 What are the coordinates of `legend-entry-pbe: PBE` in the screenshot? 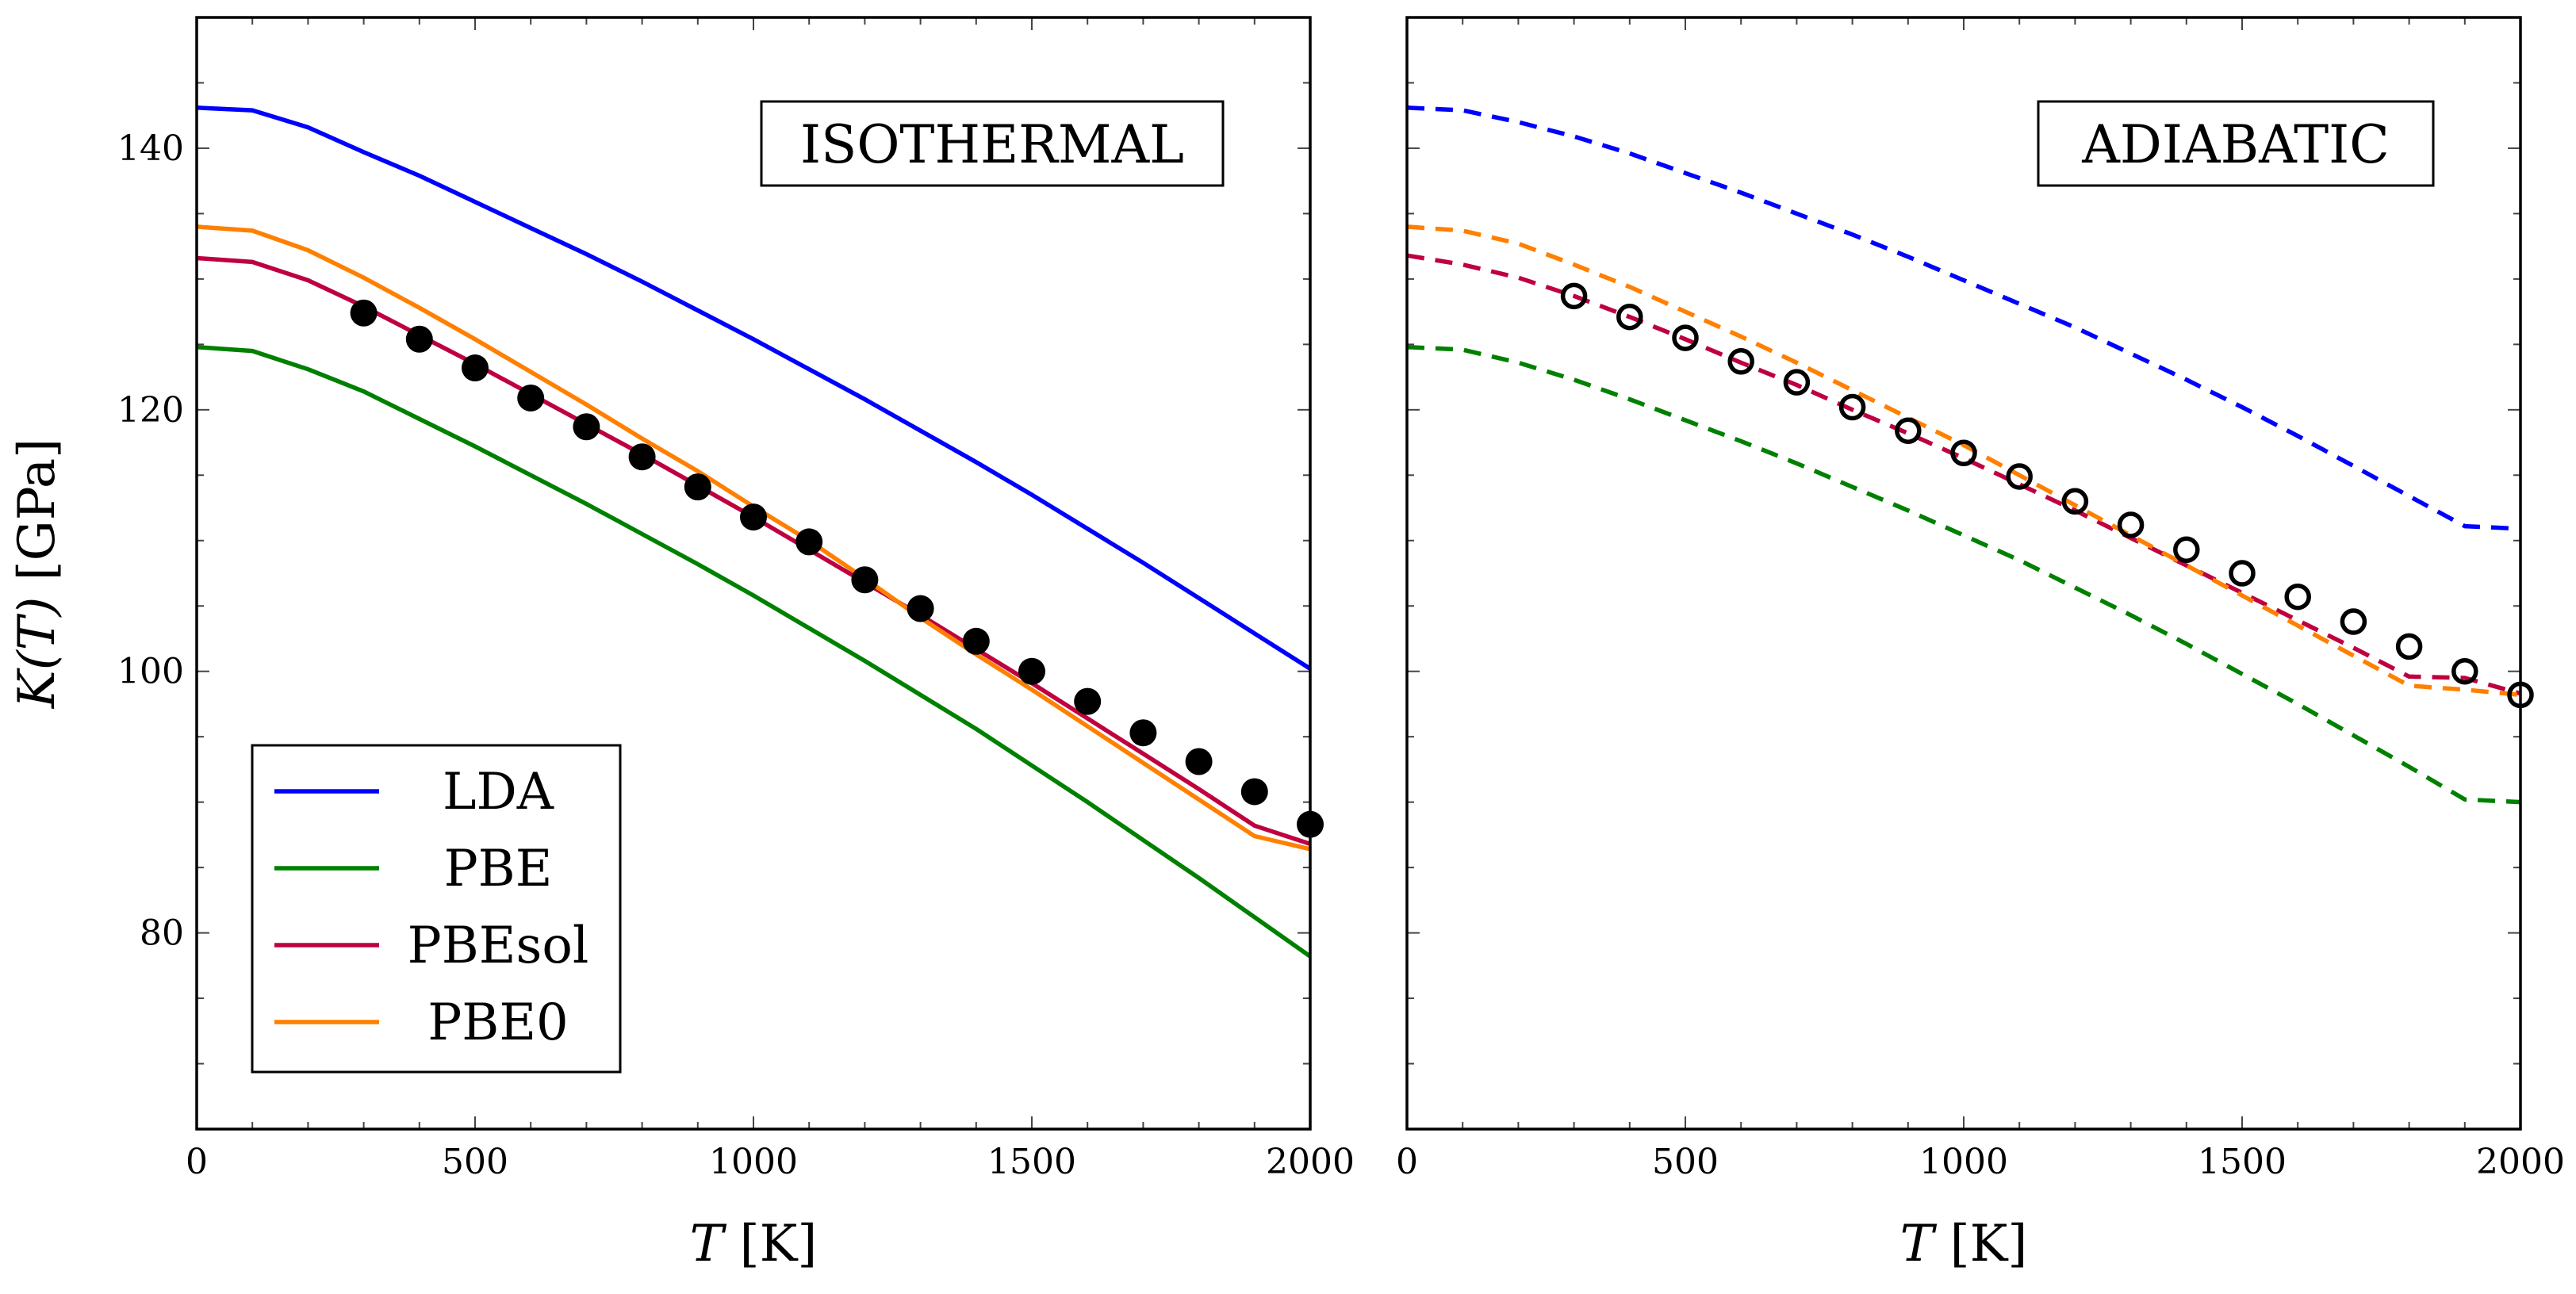 It's located at (413, 869).